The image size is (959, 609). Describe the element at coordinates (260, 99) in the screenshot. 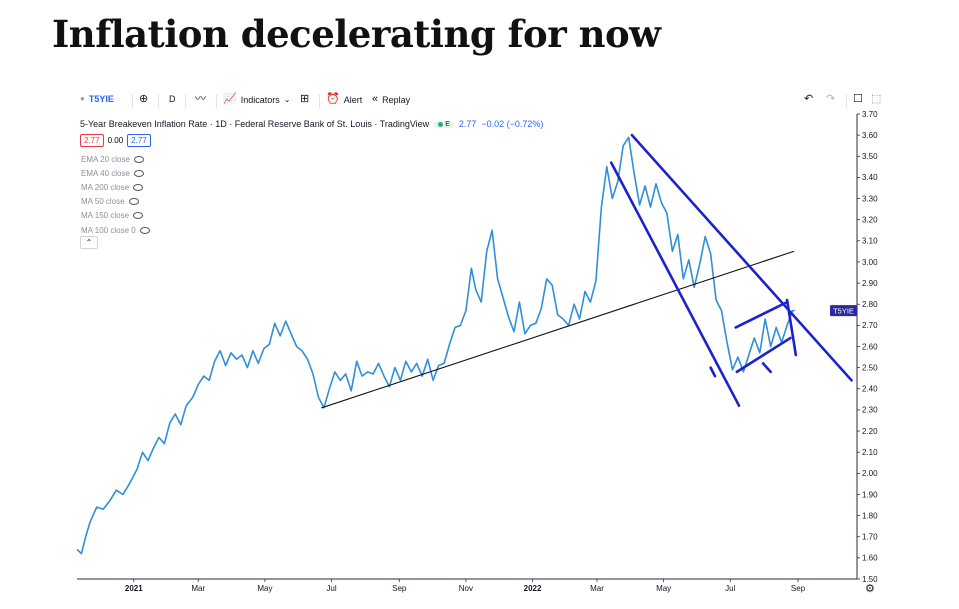

I see `indicators-label: Indicators` at that location.